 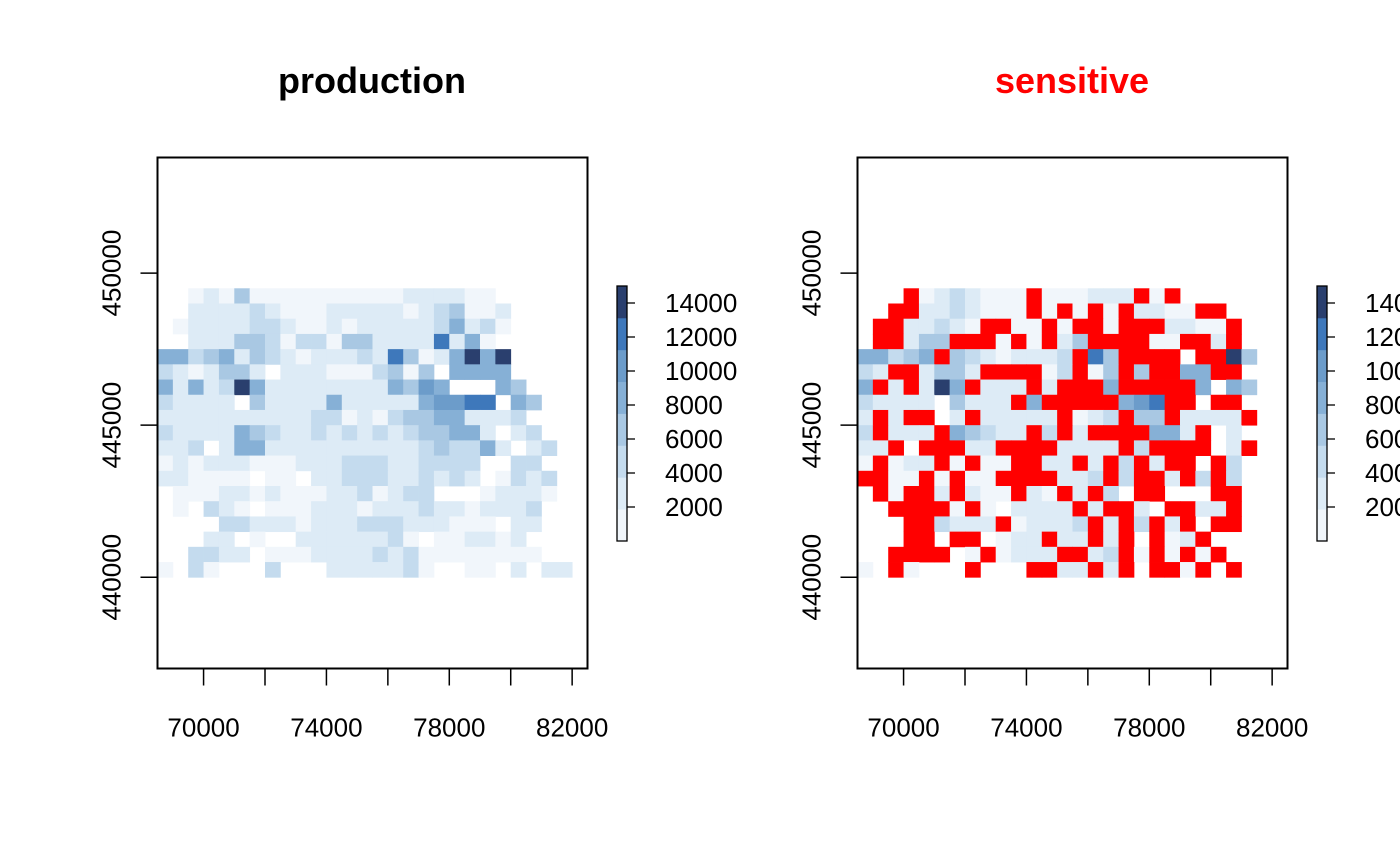 What do you see at coordinates (676, 413) in the screenshot?
I see `color-legend: 2000 4000 6000 8000 10000 12000 14000` at bounding box center [676, 413].